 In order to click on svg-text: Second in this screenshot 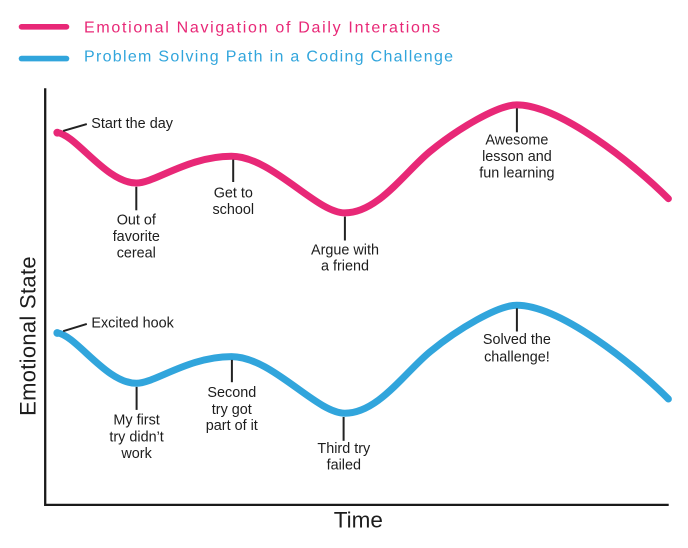, I will do `click(231, 393)`.